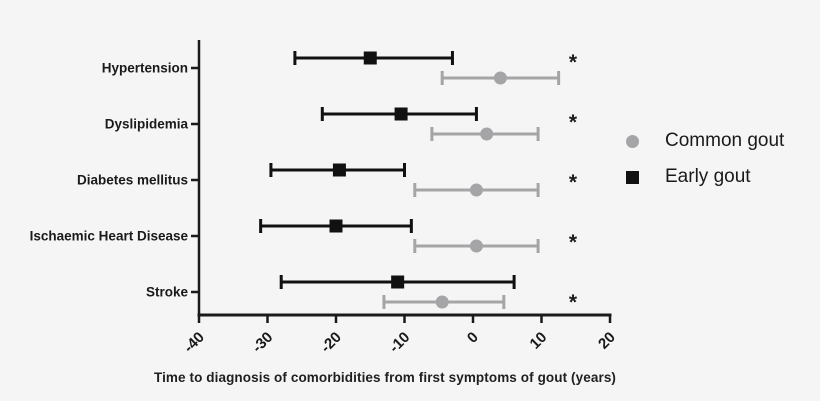 This screenshot has height=401, width=820. What do you see at coordinates (725, 140) in the screenshot?
I see `legend-label-common-gout: Common gout` at bounding box center [725, 140].